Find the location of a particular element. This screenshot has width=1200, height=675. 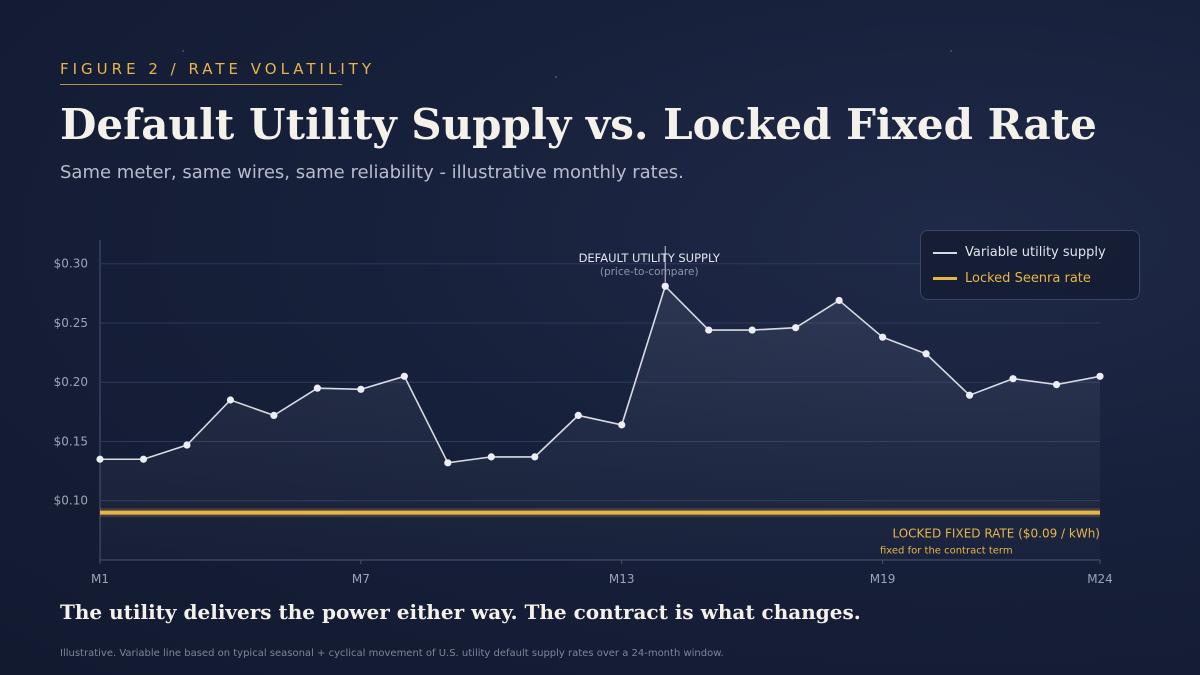

legend-swatch-locked is located at coordinates (945, 278).